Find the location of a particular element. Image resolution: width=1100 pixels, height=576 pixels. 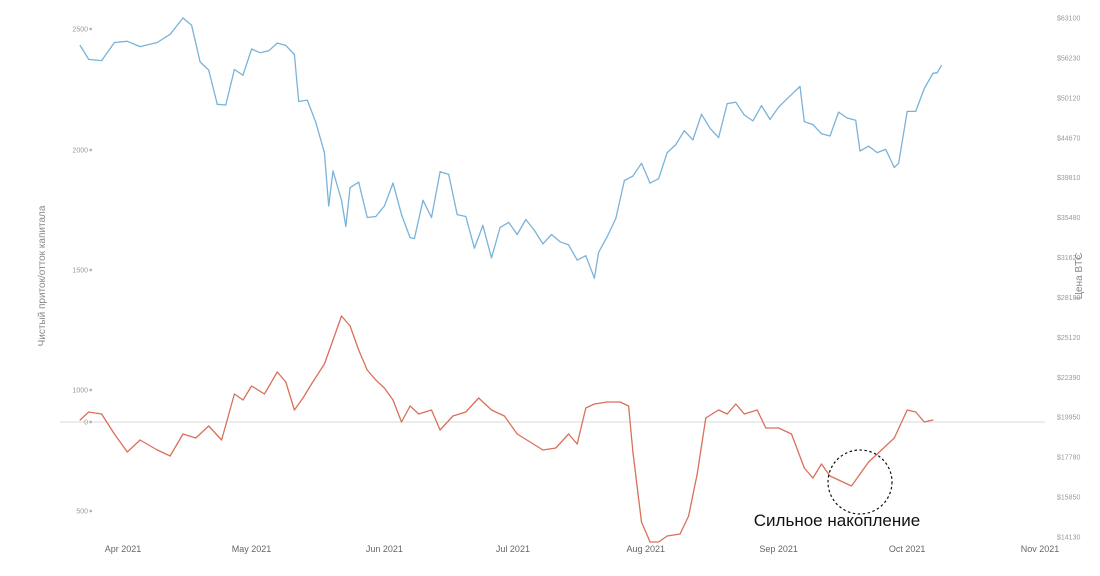

right-tick-label: $19950 is located at coordinates (1068, 418).